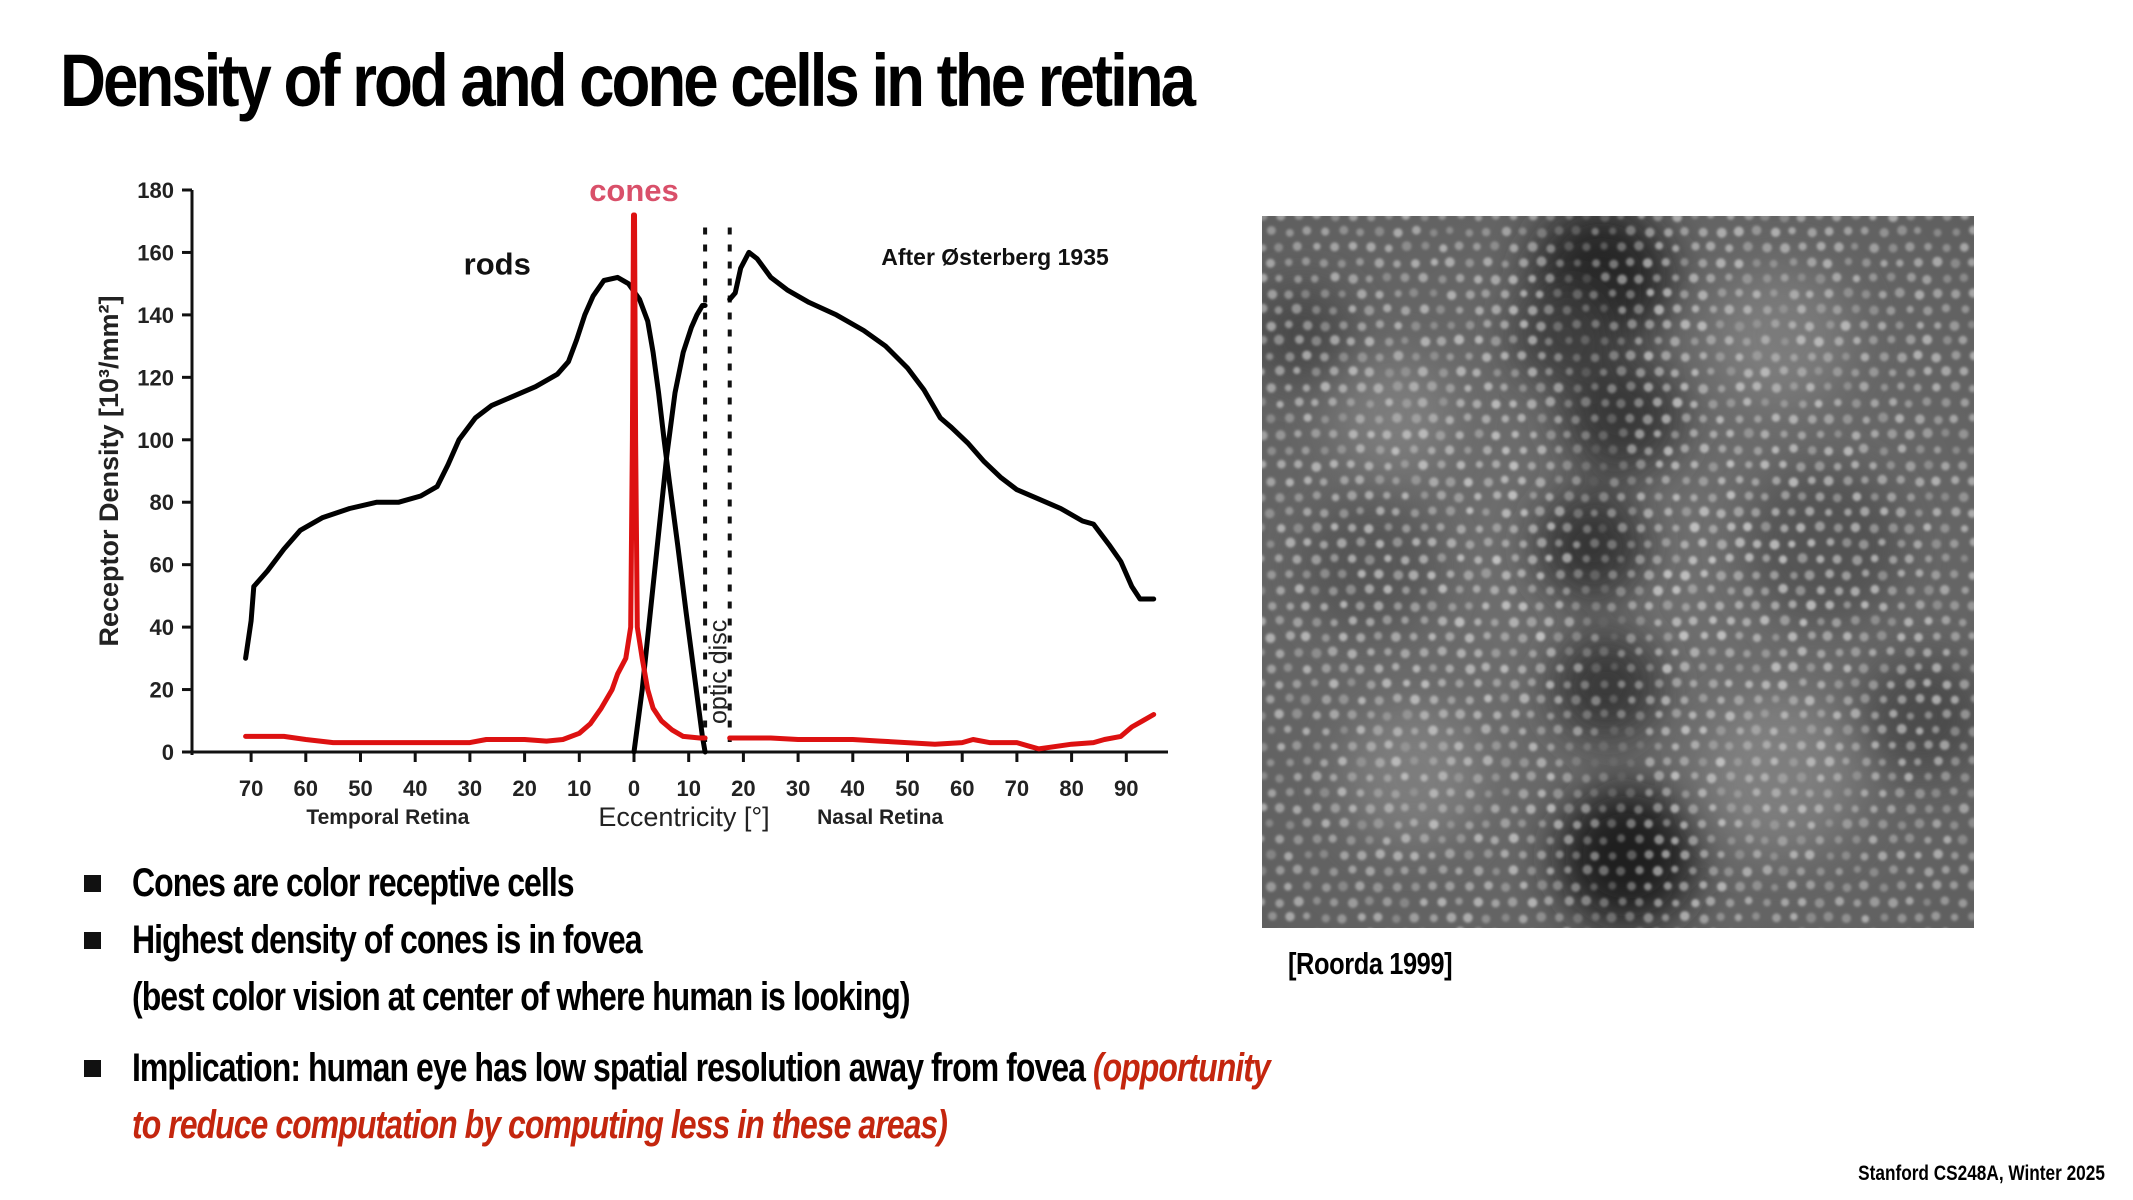 The width and height of the screenshot is (2133, 1200). What do you see at coordinates (634, 788) in the screenshot?
I see `x-tick-label: 0` at bounding box center [634, 788].